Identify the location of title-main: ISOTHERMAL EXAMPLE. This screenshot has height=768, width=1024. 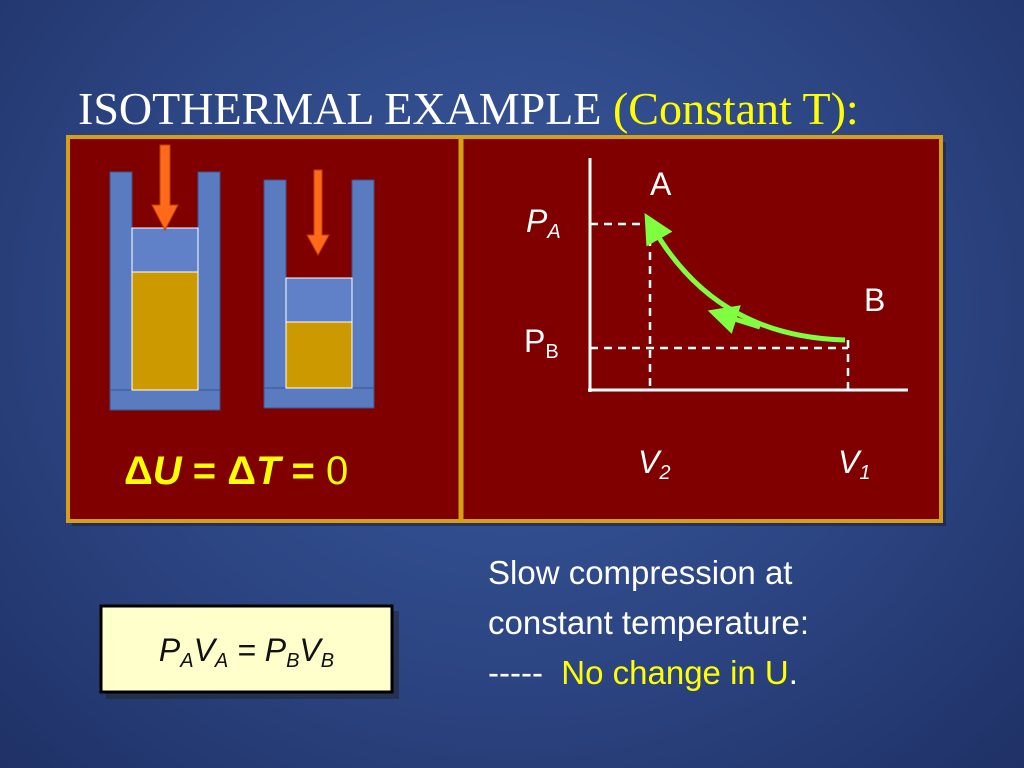
(340, 108).